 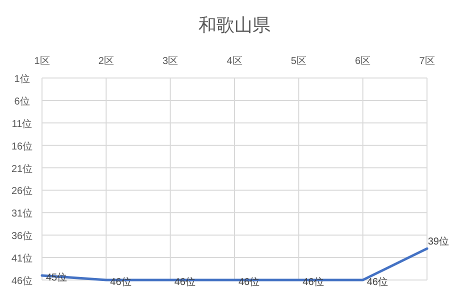 I want to click on y-tick-label: 36位, so click(x=22, y=236).